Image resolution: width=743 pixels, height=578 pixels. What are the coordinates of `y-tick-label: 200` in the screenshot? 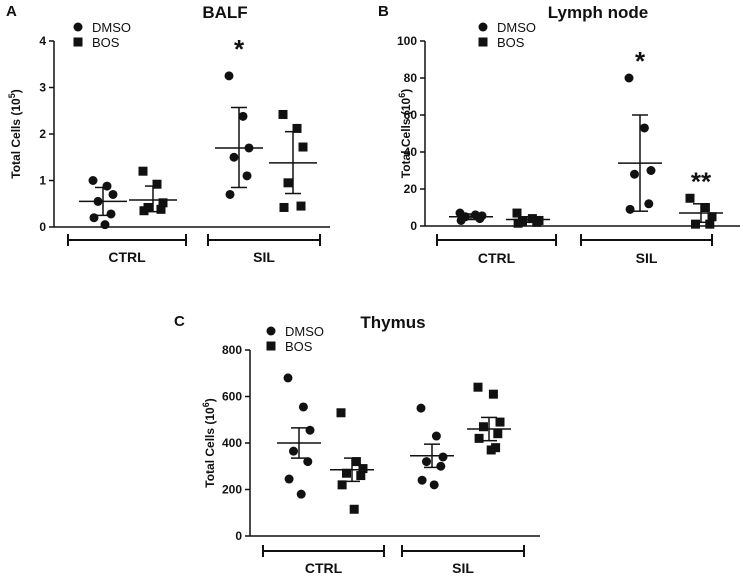 It's located at (232, 490).